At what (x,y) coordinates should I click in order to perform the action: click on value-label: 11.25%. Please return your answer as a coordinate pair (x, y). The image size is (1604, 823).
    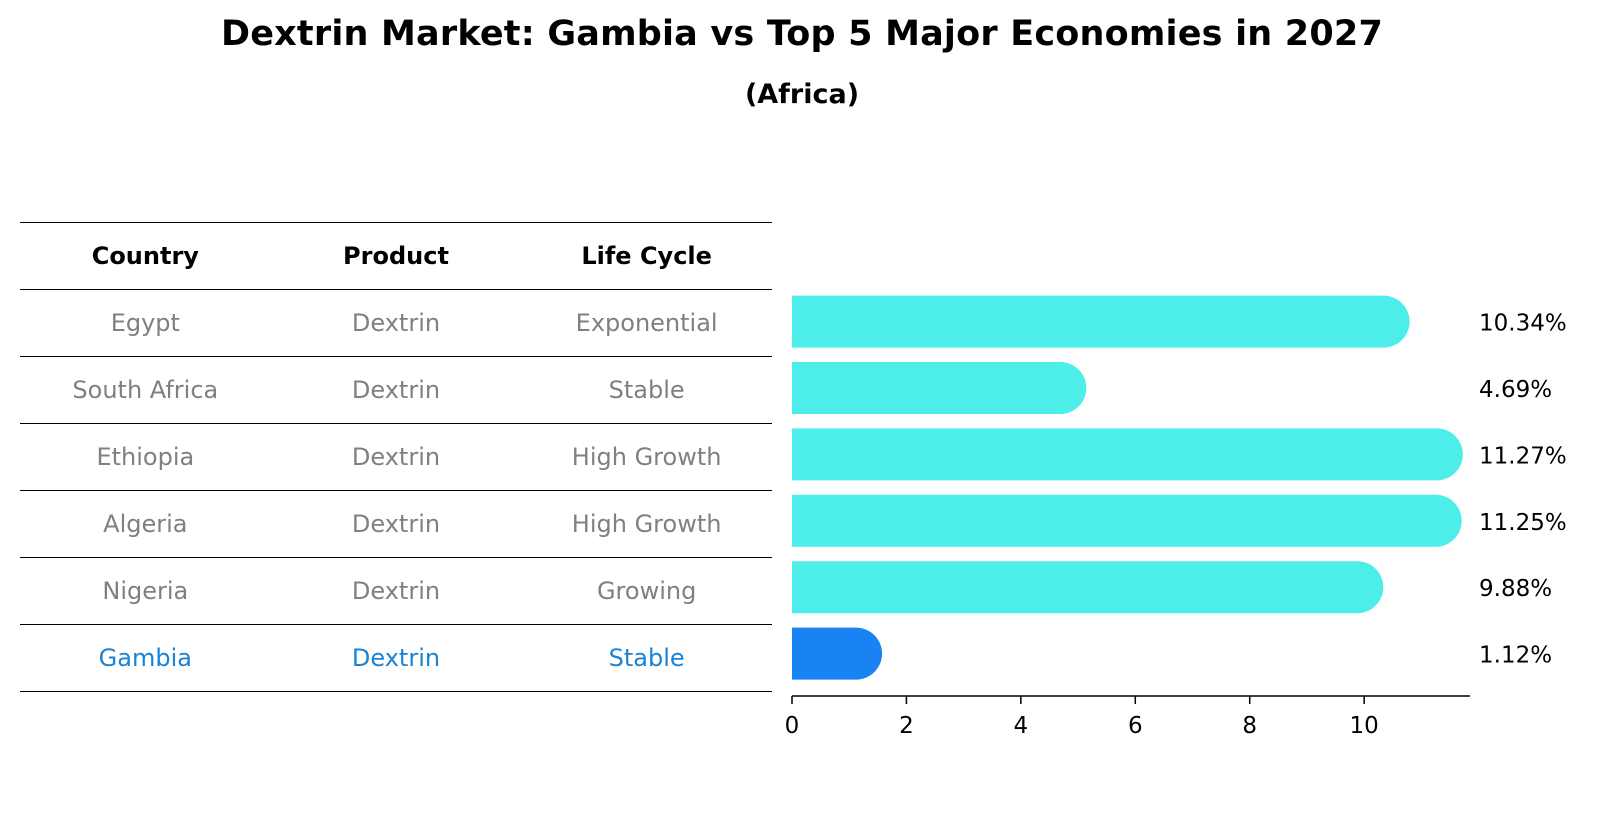
    Looking at the image, I should click on (1523, 523).